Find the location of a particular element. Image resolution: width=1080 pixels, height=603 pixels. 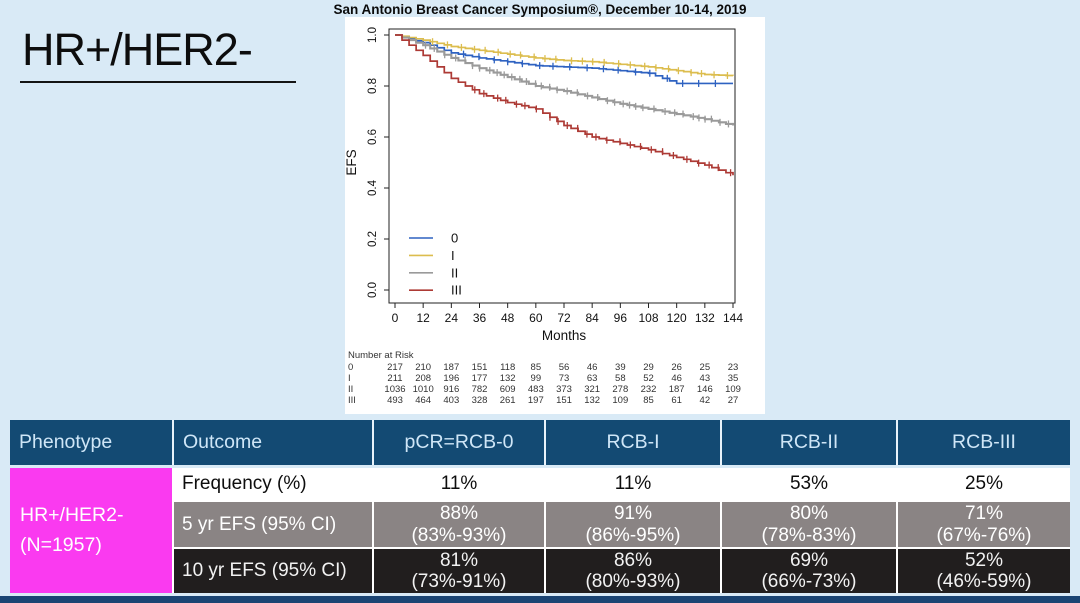

svg-text: 84 is located at coordinates (592, 318).